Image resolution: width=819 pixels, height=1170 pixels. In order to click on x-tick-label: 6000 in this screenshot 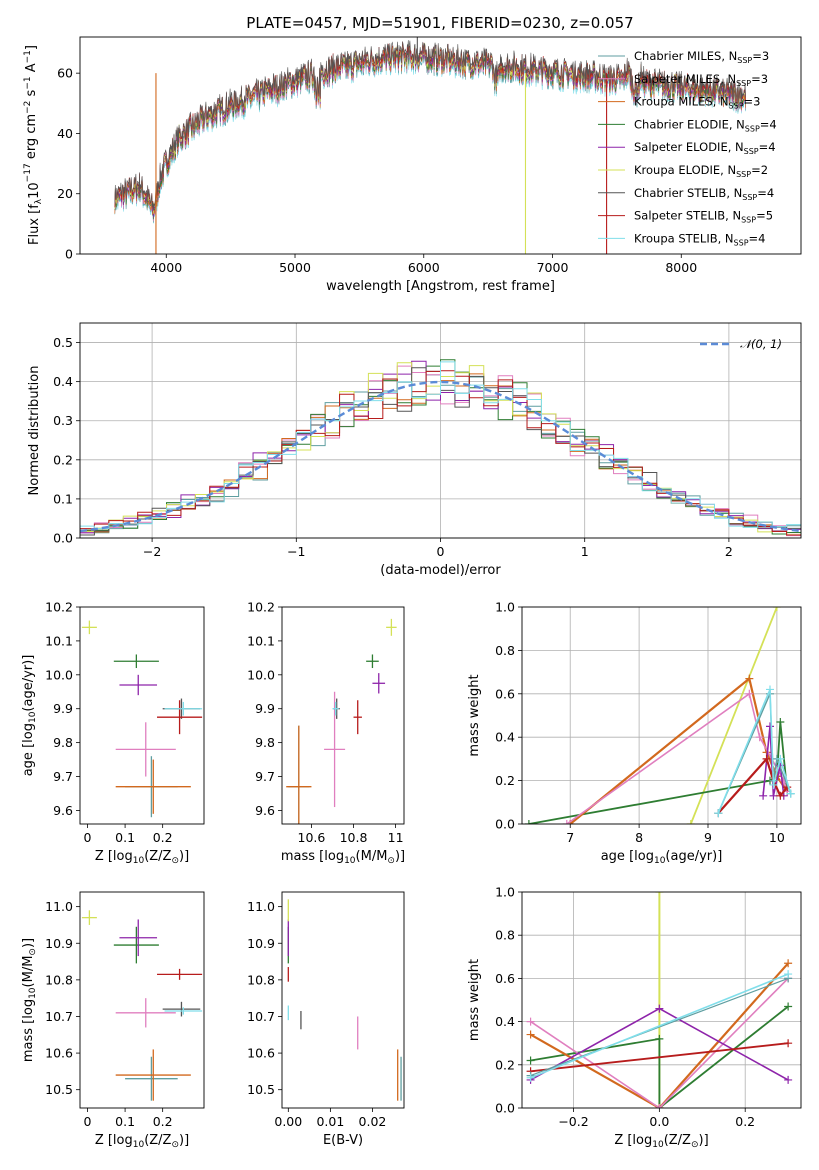, I will do `click(424, 267)`.